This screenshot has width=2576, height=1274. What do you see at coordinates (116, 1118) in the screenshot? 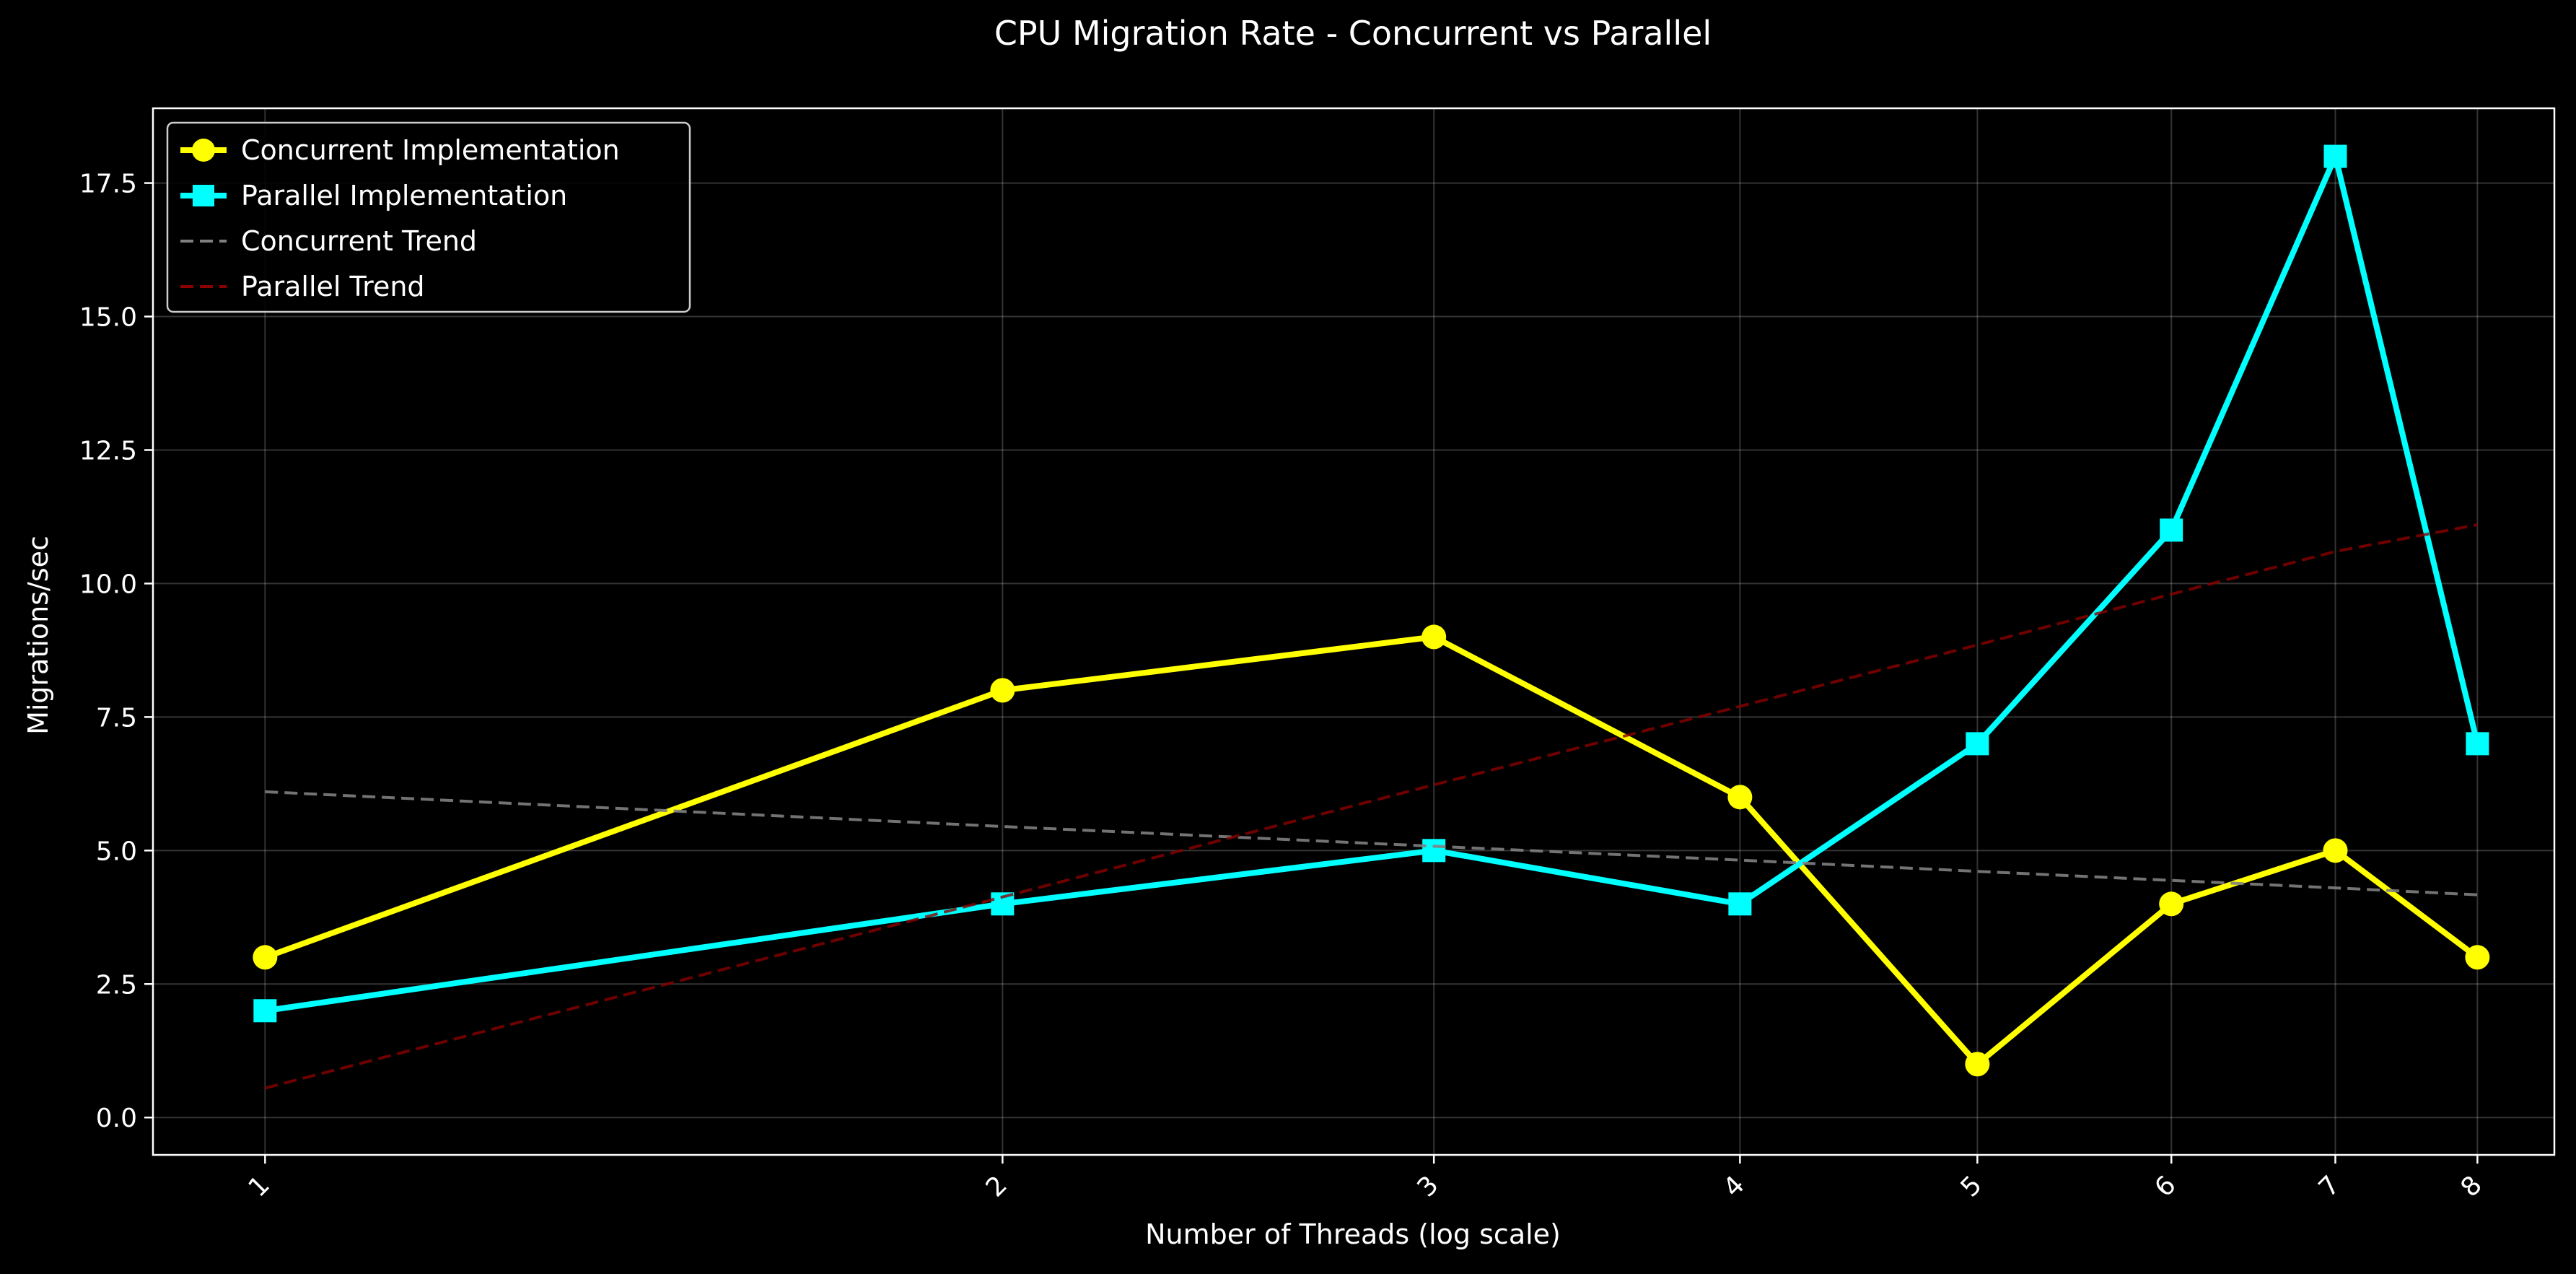
I see `y-tick-label: 0.0` at bounding box center [116, 1118].